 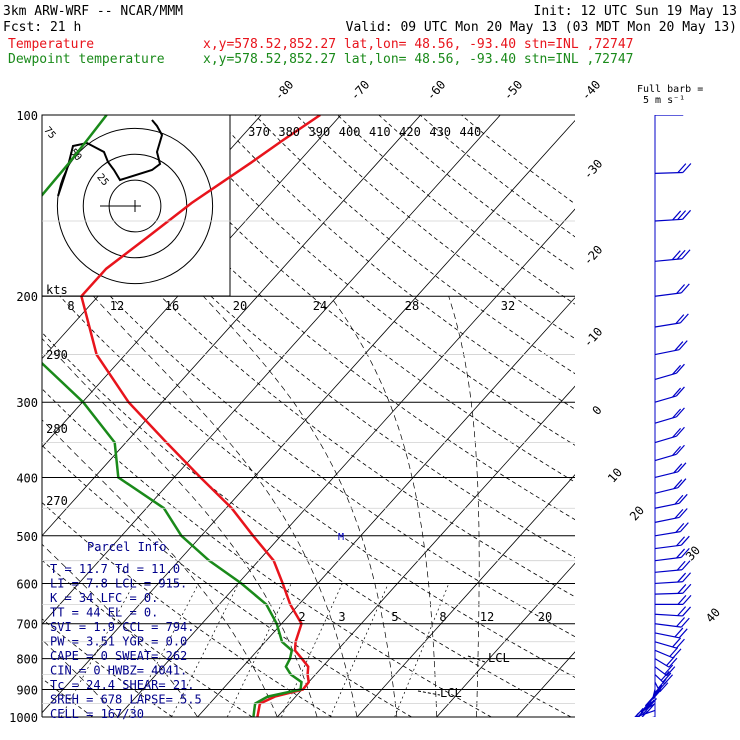 What do you see at coordinates (442, 617) in the screenshot?
I see `mixing-ratio-label: 8` at bounding box center [442, 617].